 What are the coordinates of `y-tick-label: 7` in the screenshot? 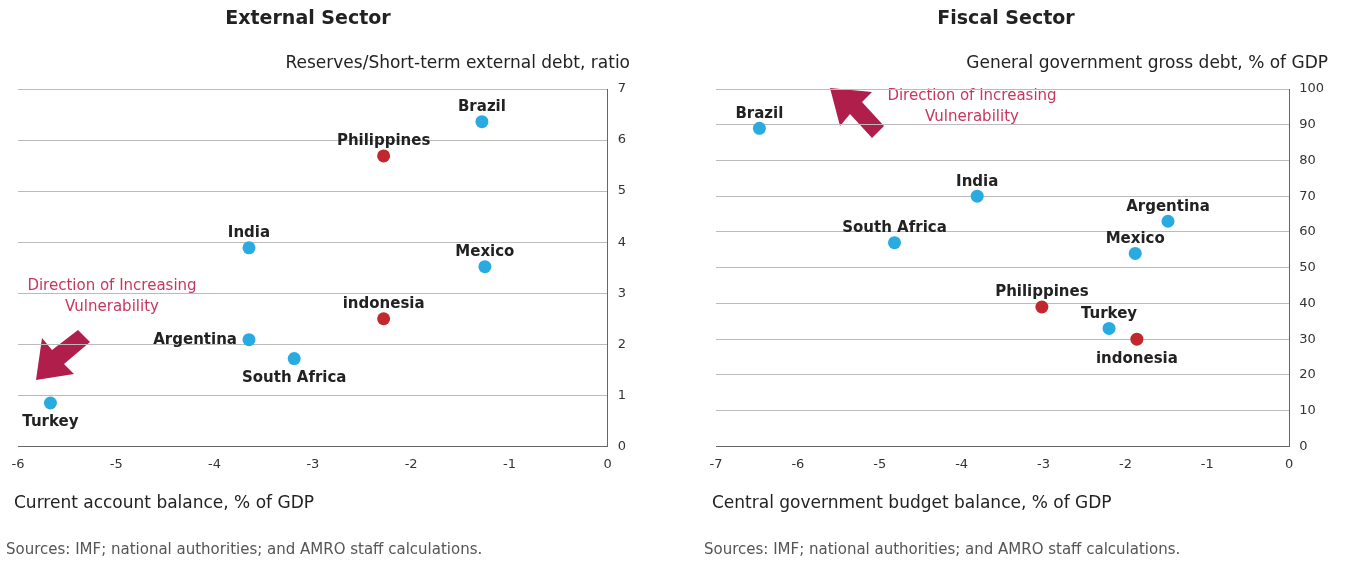 It's located at (622, 88).